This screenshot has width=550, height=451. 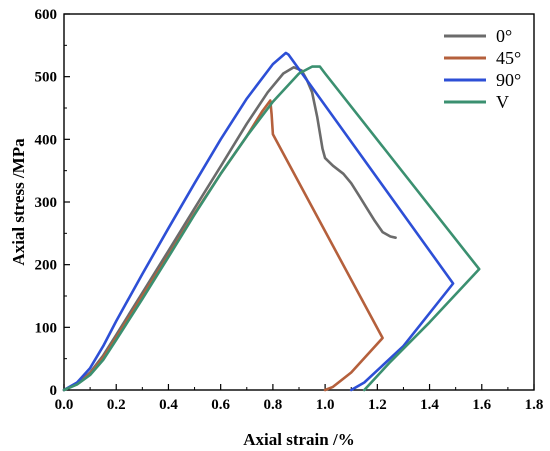 I want to click on y-tick-label: 600, so click(x=46, y=15).